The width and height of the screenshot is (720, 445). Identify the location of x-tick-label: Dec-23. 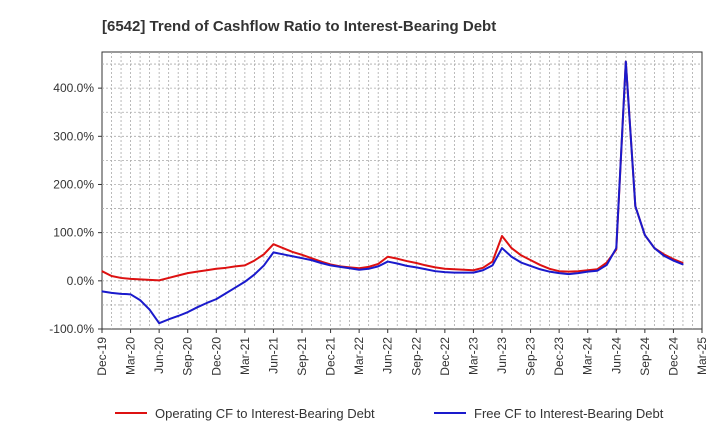
(559, 356).